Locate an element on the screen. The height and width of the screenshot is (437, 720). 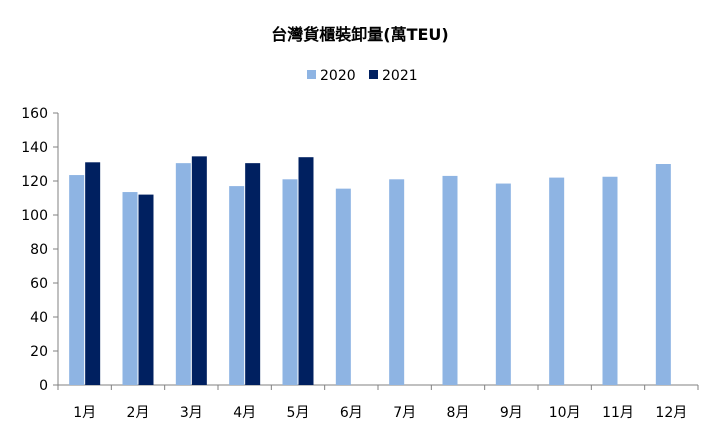
y-tick-label: 80 is located at coordinates (39, 250).